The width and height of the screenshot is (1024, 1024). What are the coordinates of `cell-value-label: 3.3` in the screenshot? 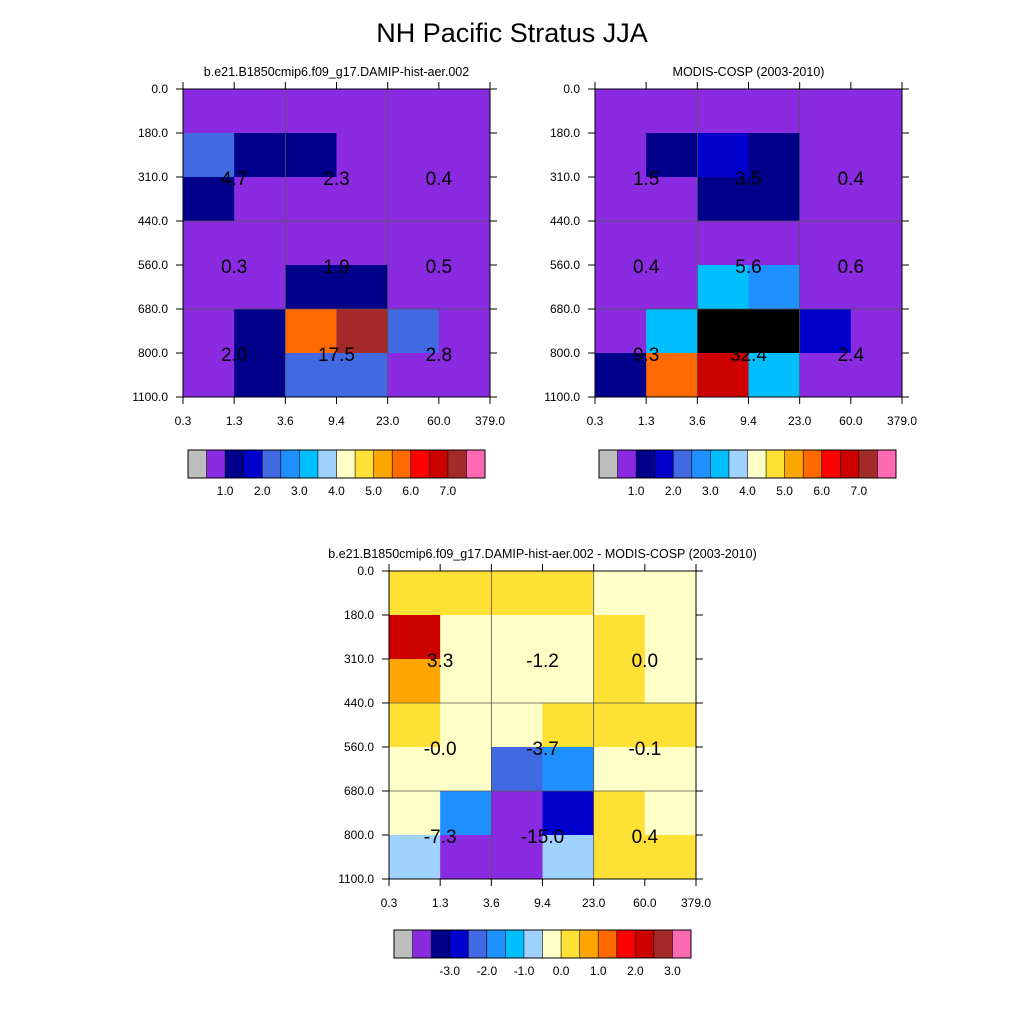 It's located at (440, 661).